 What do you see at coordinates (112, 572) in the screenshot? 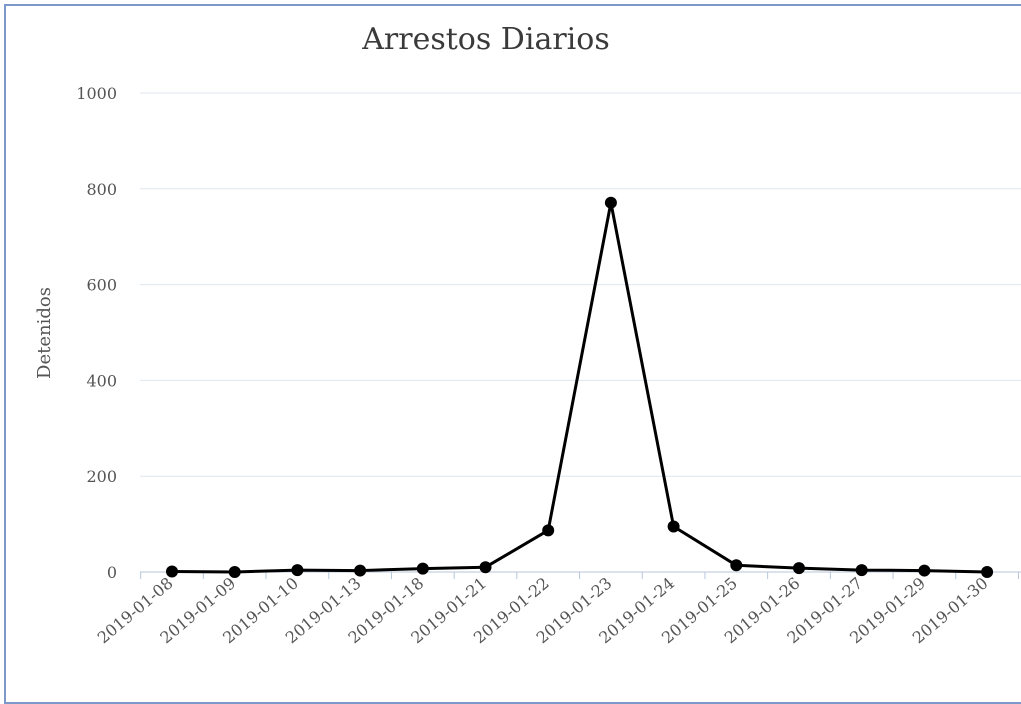
I see `y-tick-label: 0` at bounding box center [112, 572].